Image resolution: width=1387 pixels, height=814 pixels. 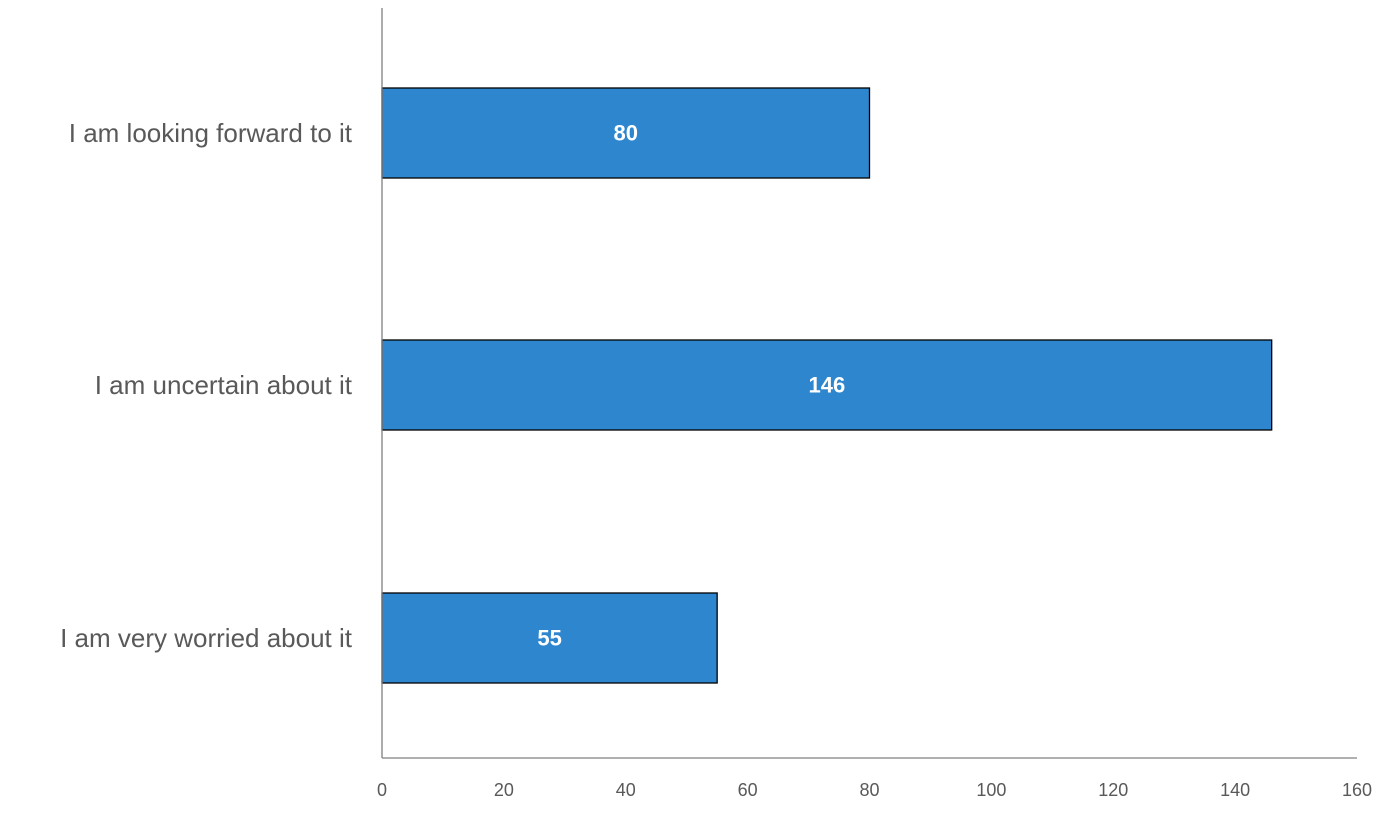 I want to click on x-axis-ticks: 0 20 40 60 80 100 120 140 160, so click(x=874, y=790).